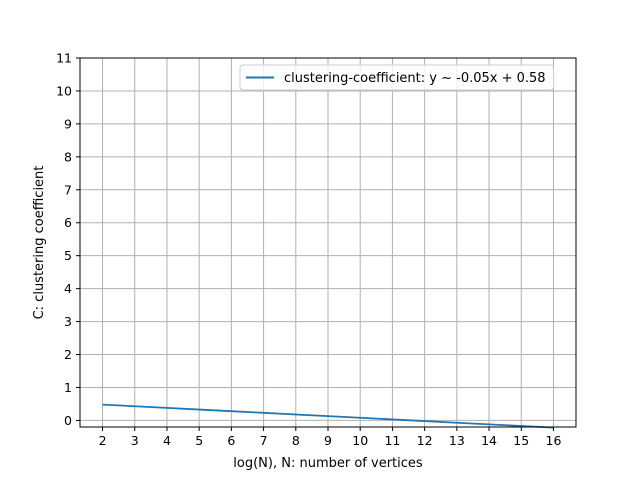 Image resolution: width=640 pixels, height=480 pixels. What do you see at coordinates (64, 58) in the screenshot?
I see `y-tick-label: 11` at bounding box center [64, 58].